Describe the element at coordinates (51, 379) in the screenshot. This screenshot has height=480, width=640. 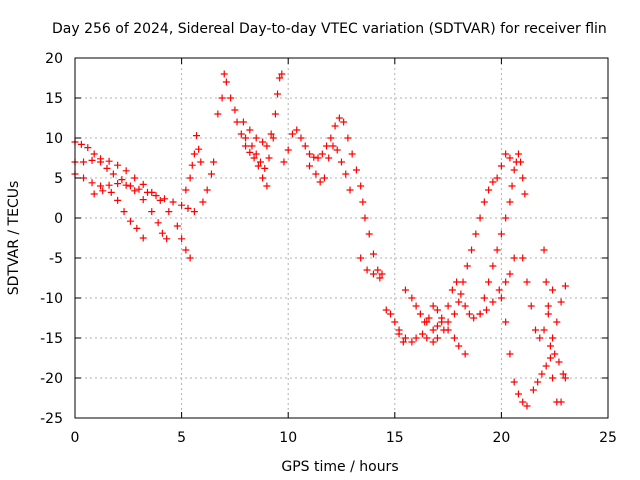
I see `y-tick-label: -20` at that location.